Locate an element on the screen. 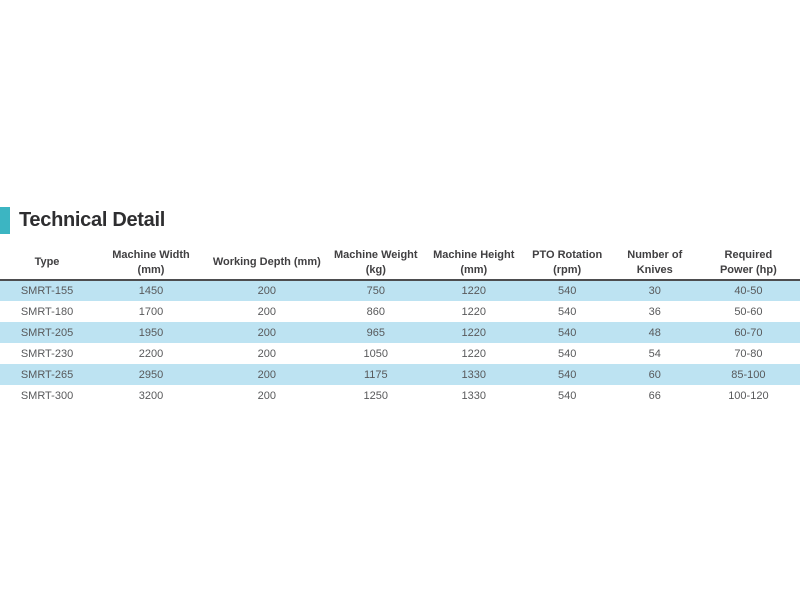 The image size is (800, 600). table-cell: 3200 is located at coordinates (151, 395).